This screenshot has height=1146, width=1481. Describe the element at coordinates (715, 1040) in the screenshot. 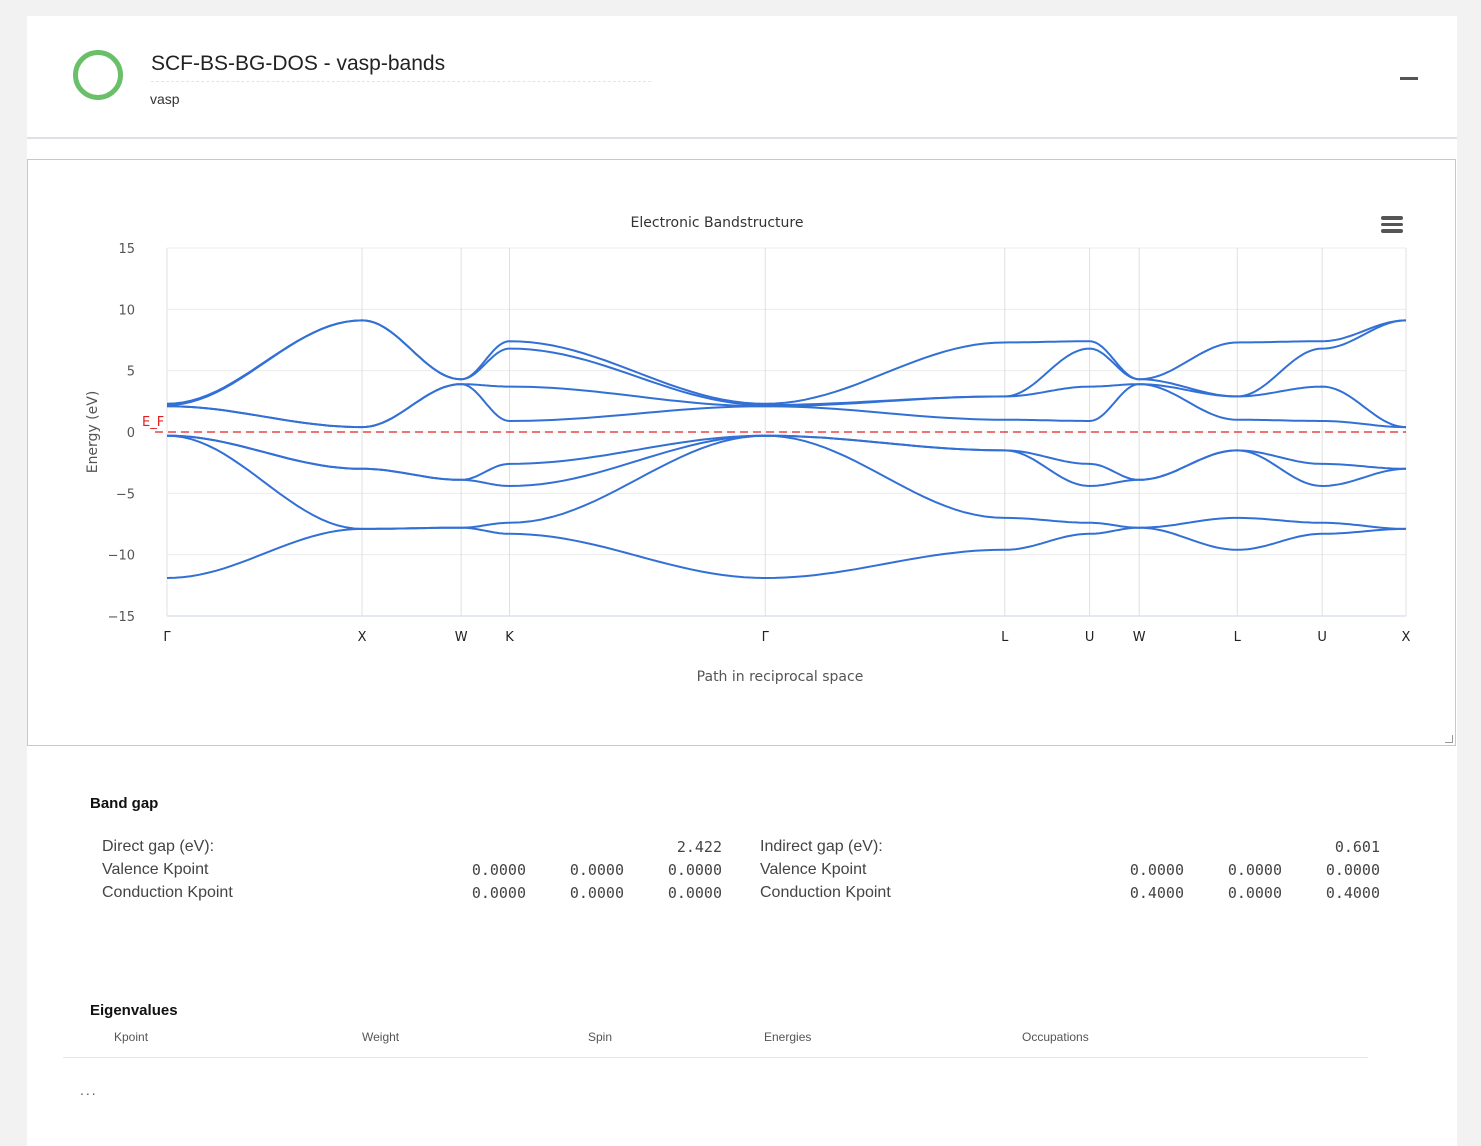

I see `eigenvalues-table-header: Kpoint Weight Spin Energies Occupations` at that location.